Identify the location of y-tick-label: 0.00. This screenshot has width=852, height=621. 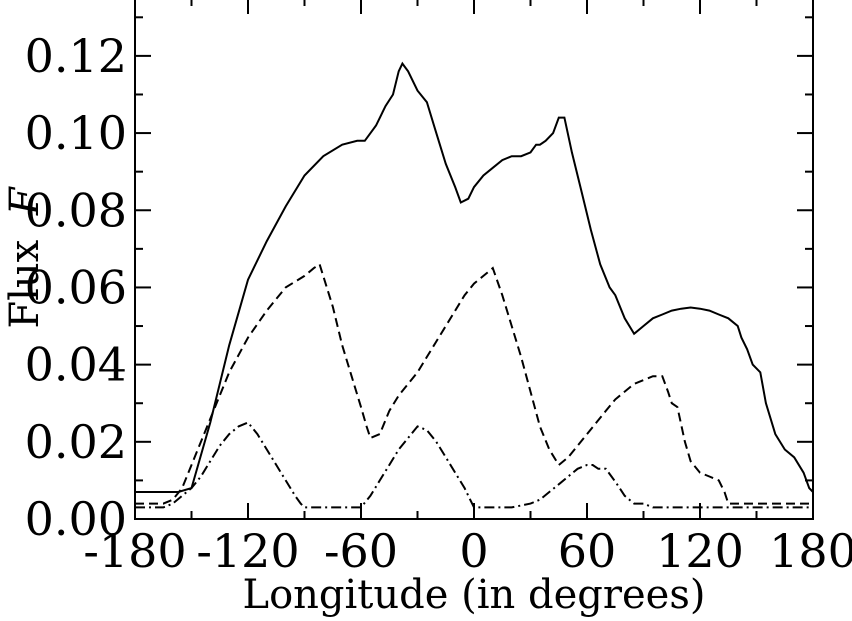
(76, 519).